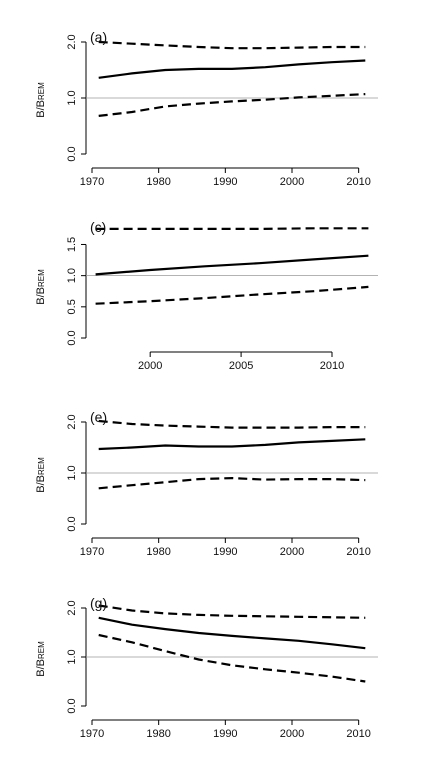 Image resolution: width=433 pixels, height=778 pixels. I want to click on y-tick-label: 1.5, so click(72, 244).